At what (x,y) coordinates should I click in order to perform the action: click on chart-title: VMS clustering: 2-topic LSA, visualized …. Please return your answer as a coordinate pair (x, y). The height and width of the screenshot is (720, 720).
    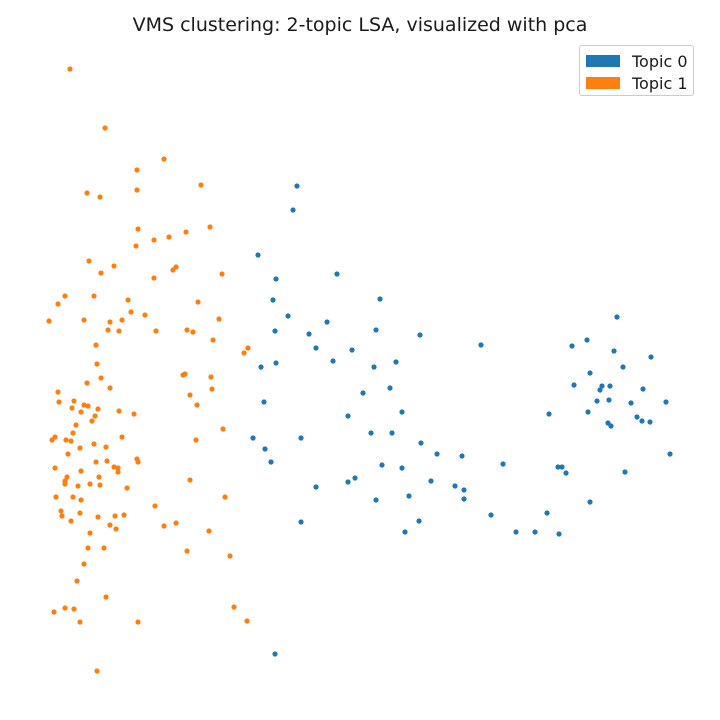
    Looking at the image, I should click on (360, 25).